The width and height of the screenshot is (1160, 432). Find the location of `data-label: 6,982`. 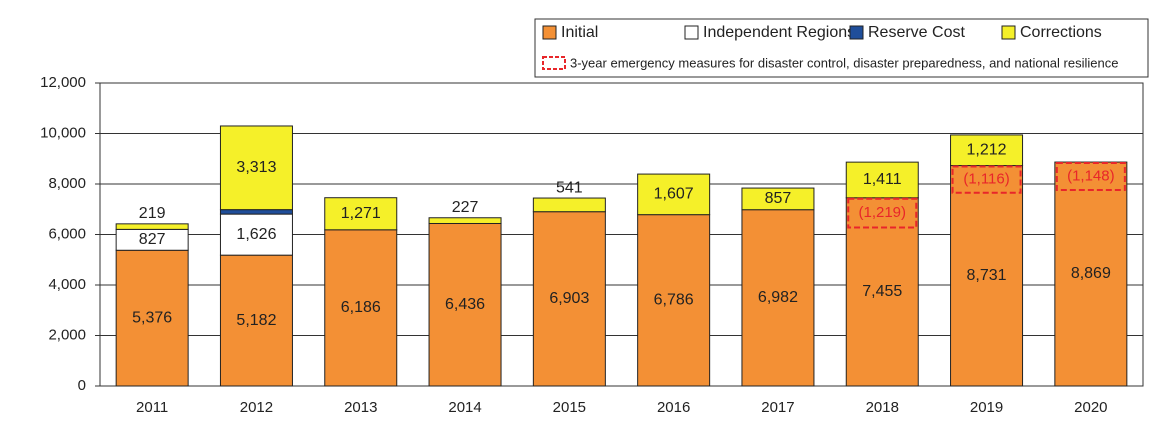

data-label: 6,982 is located at coordinates (778, 297).